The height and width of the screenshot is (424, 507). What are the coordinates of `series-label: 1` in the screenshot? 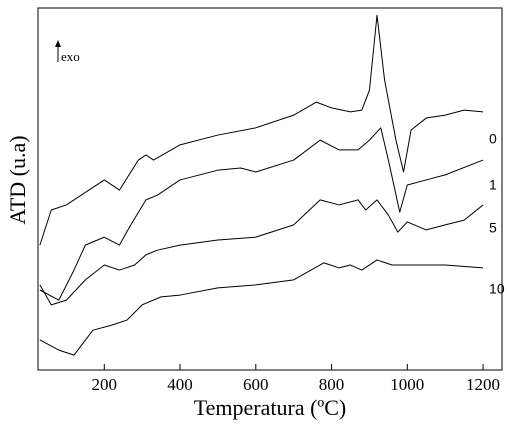 It's located at (493, 185).